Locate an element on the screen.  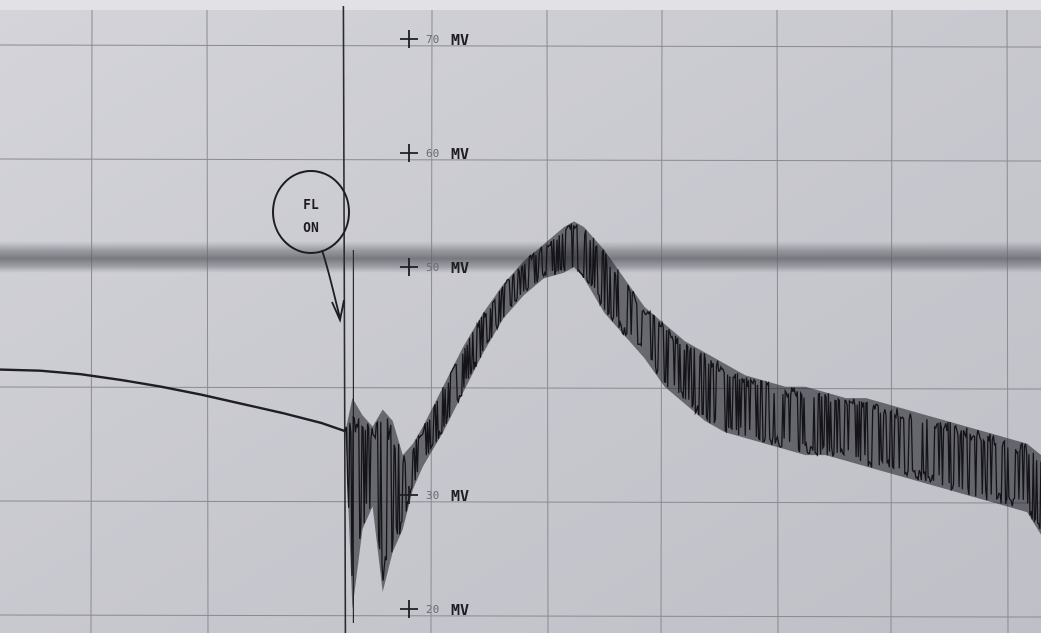
y-tick-number: 20 is located at coordinates (432, 609).